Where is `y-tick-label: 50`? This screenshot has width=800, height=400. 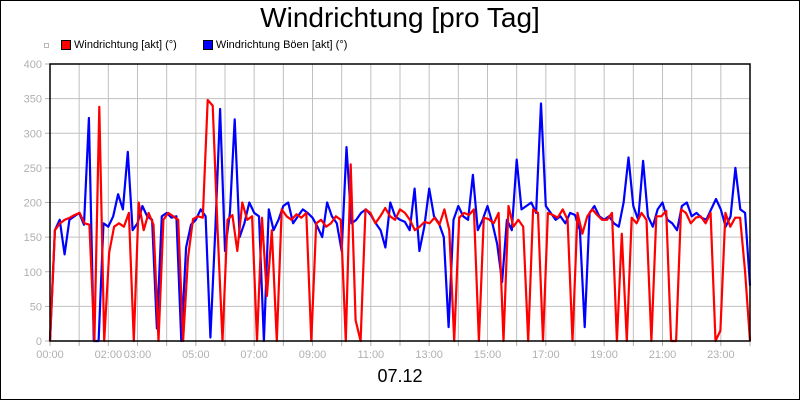 y-tick-label: 50 is located at coordinates (36, 307).